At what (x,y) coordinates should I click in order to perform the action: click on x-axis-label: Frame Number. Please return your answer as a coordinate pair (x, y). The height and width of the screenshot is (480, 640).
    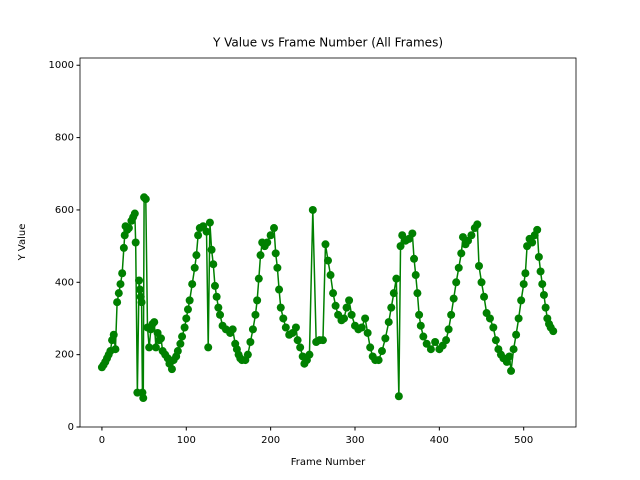
    Looking at the image, I should click on (328, 462).